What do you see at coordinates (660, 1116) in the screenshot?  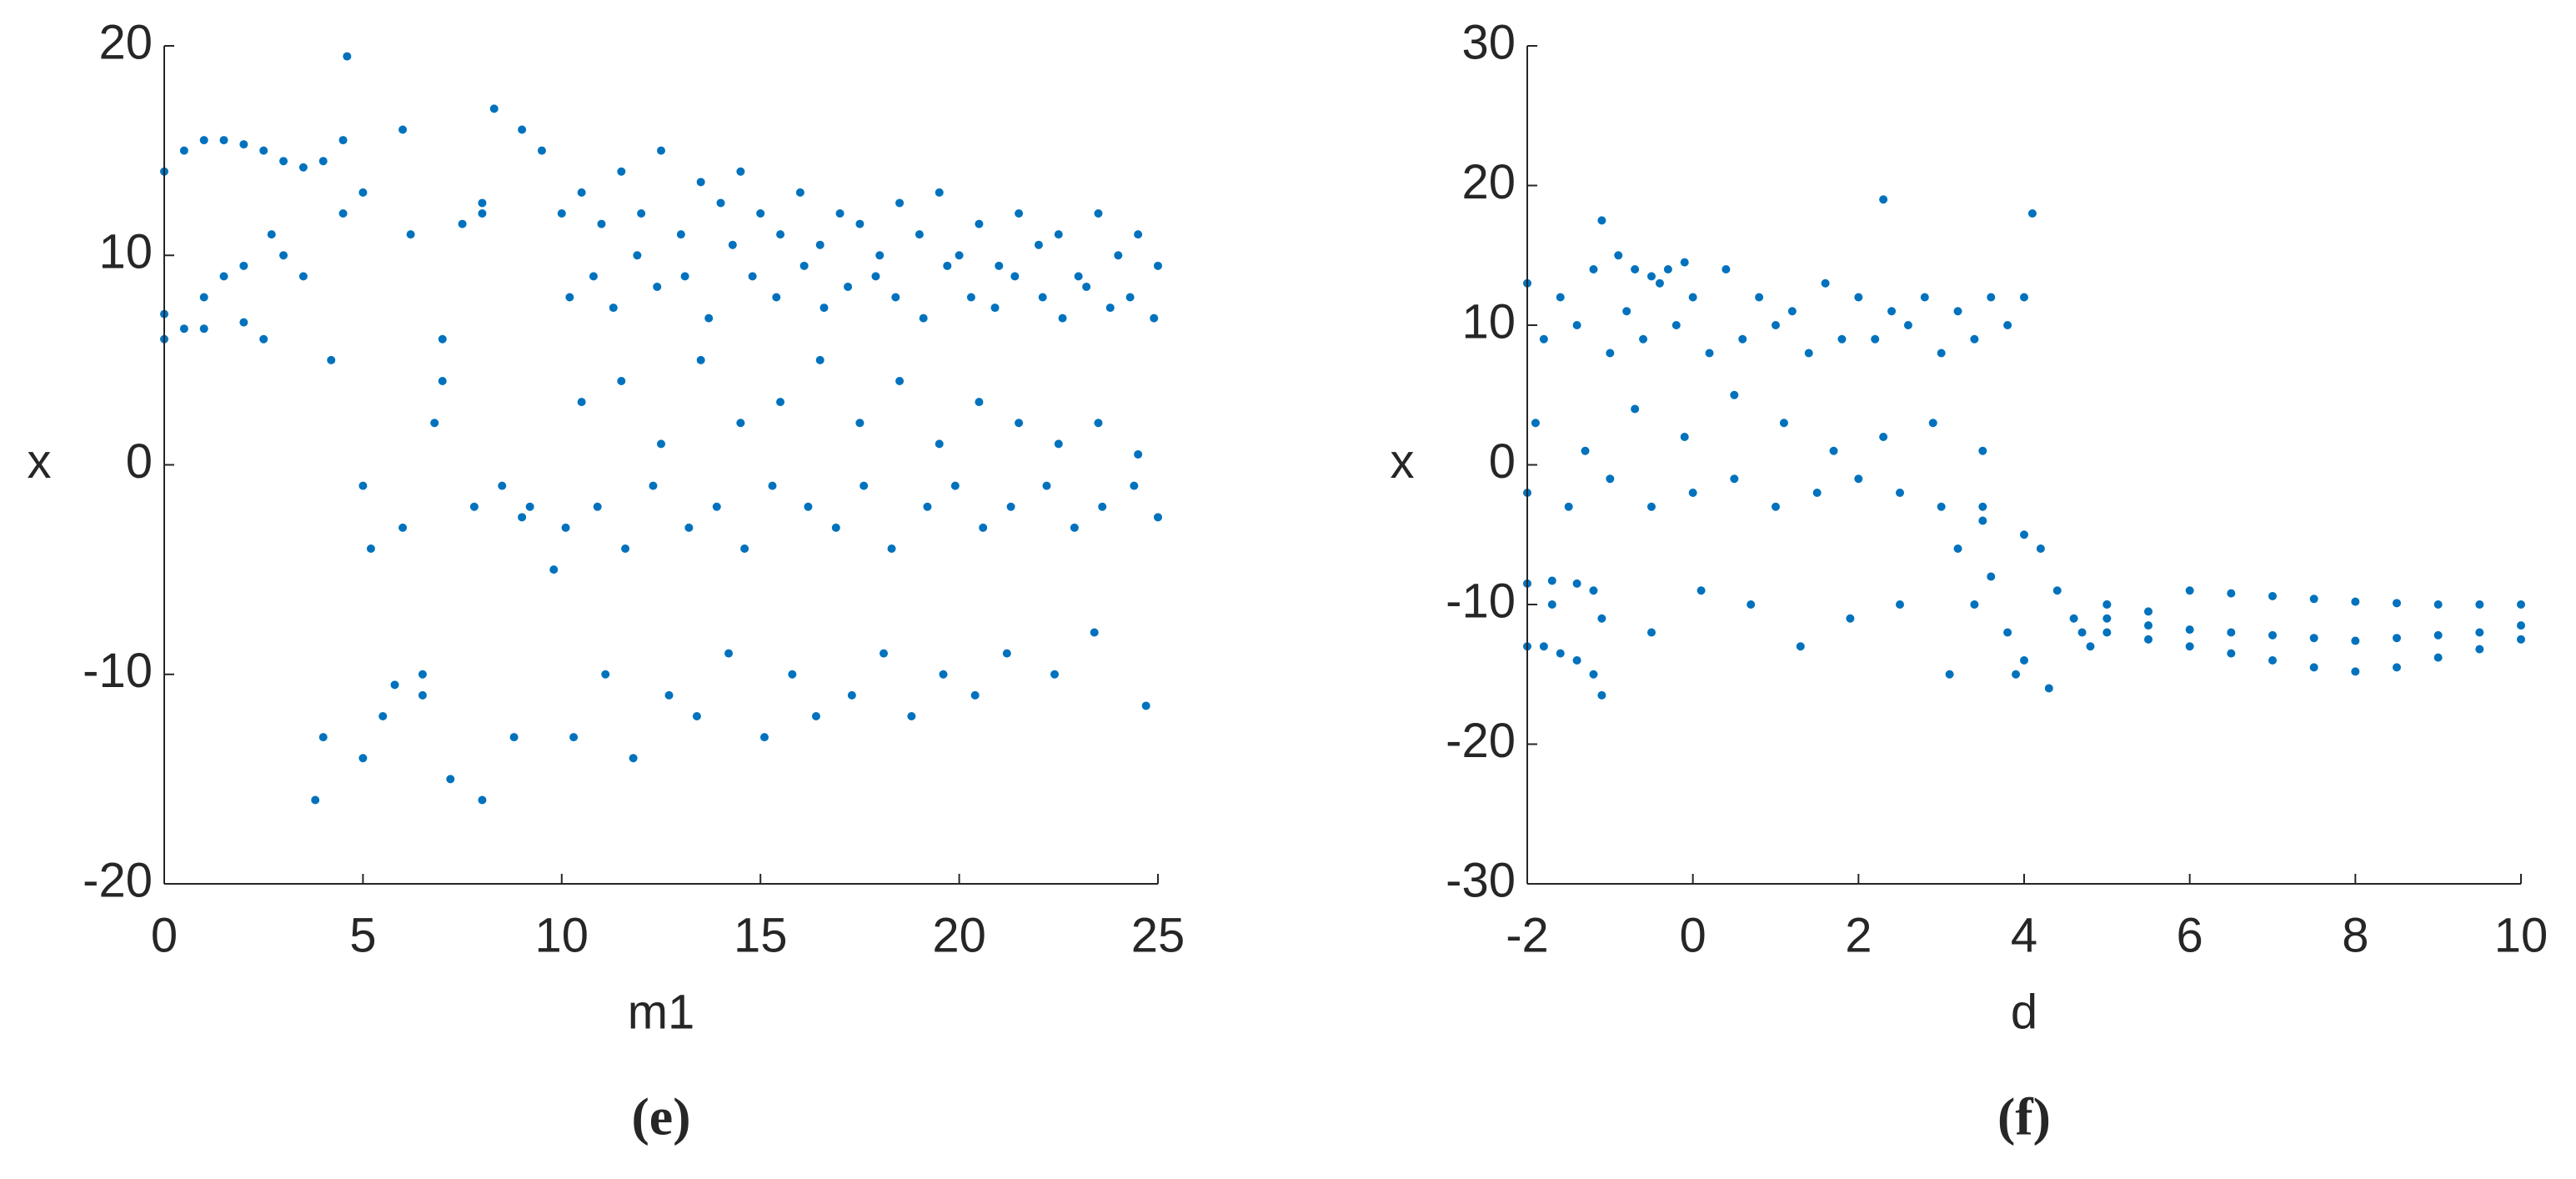 I see `caption: (e)` at bounding box center [660, 1116].